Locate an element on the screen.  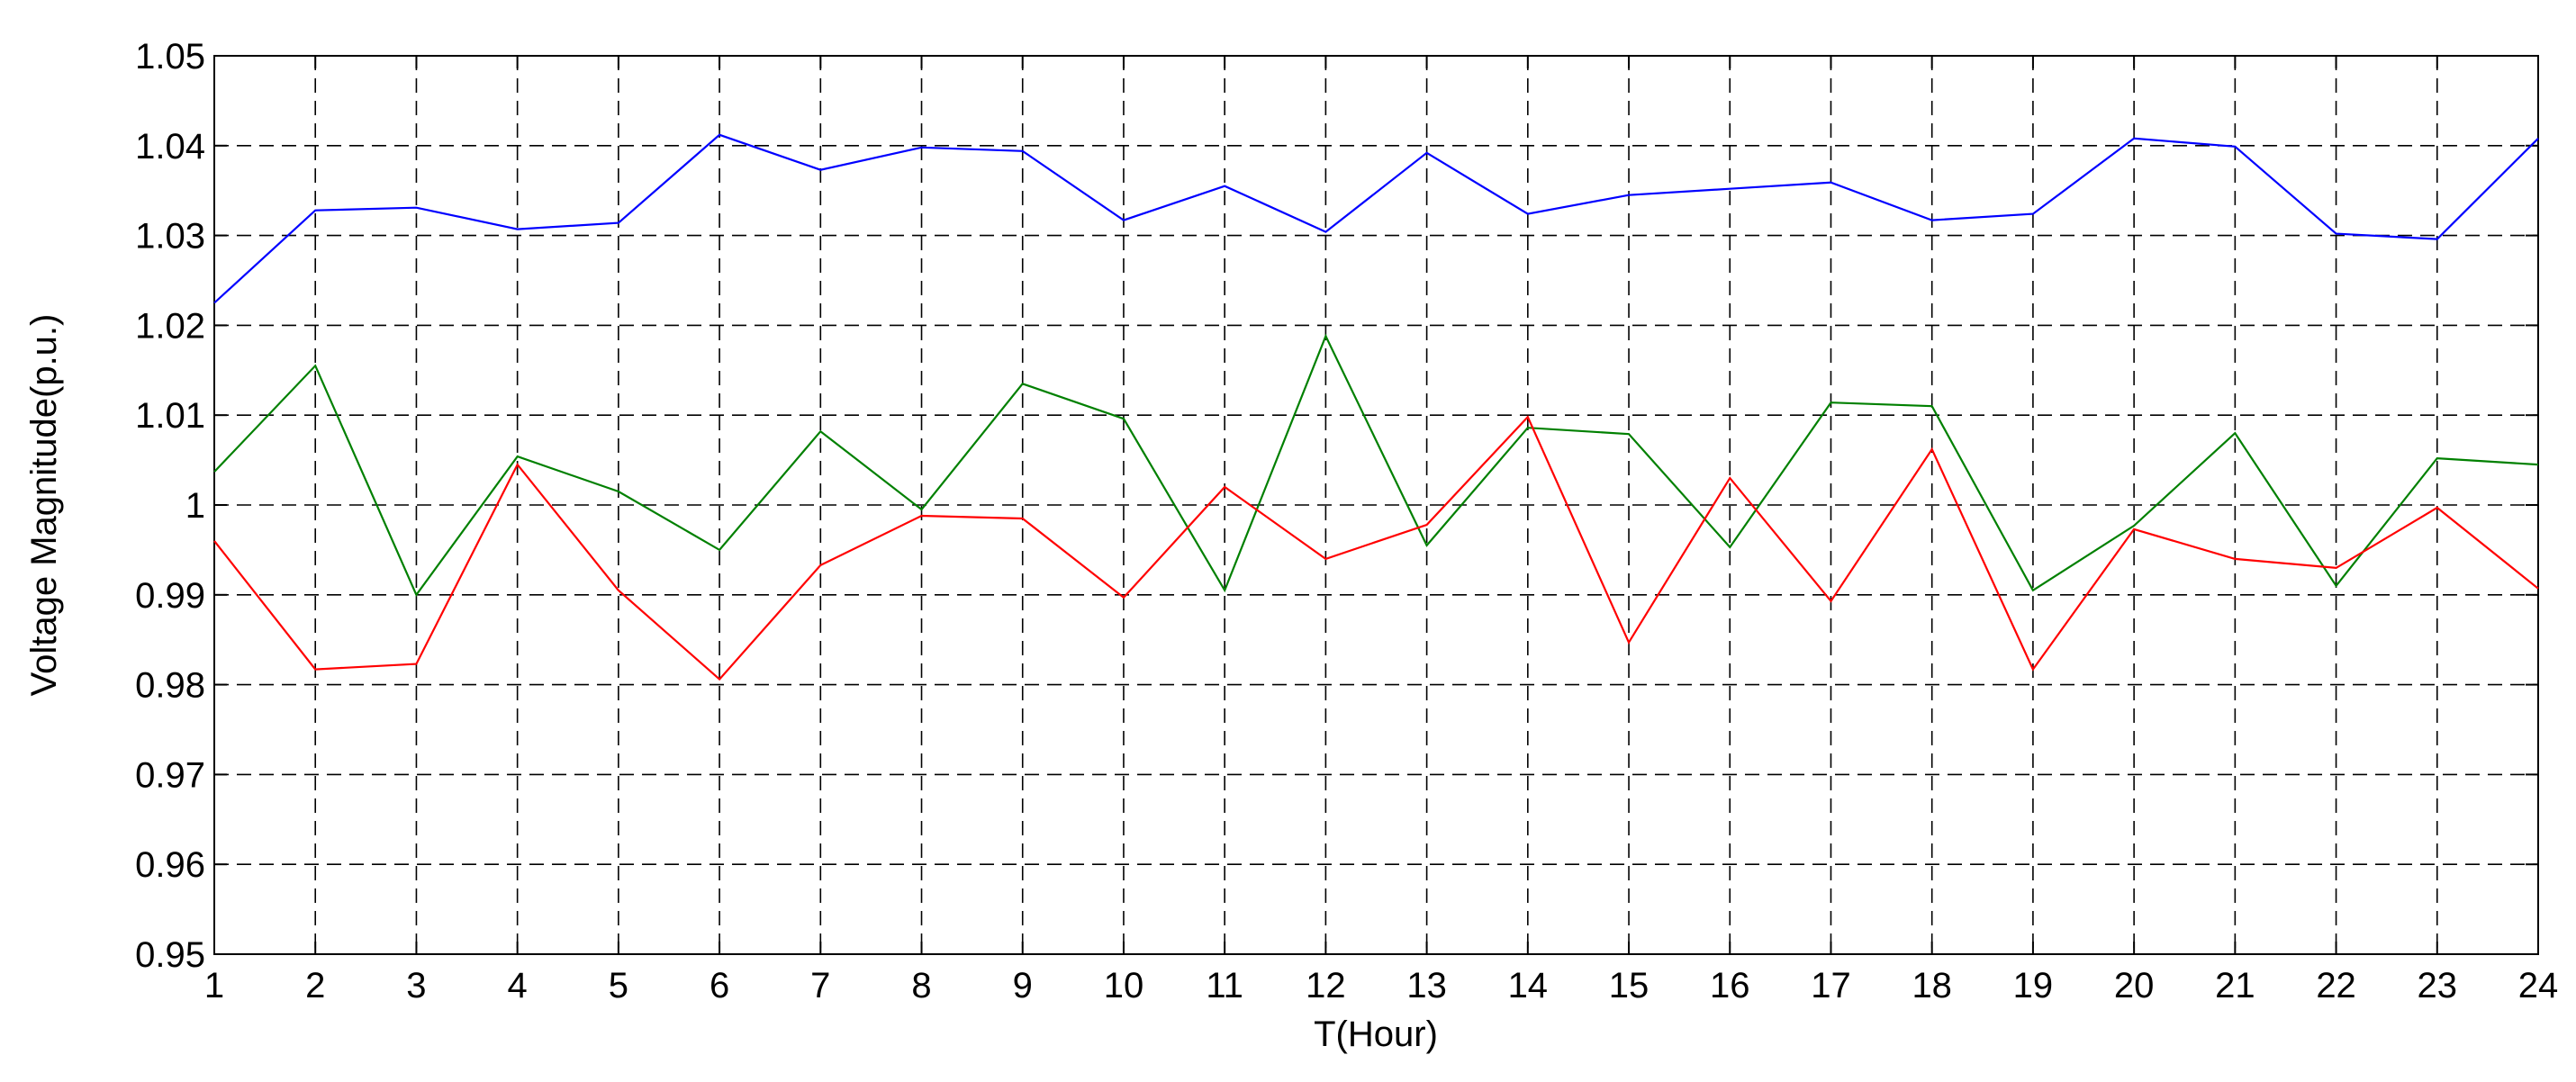
y-tick-label: 1.04 is located at coordinates (170, 147).